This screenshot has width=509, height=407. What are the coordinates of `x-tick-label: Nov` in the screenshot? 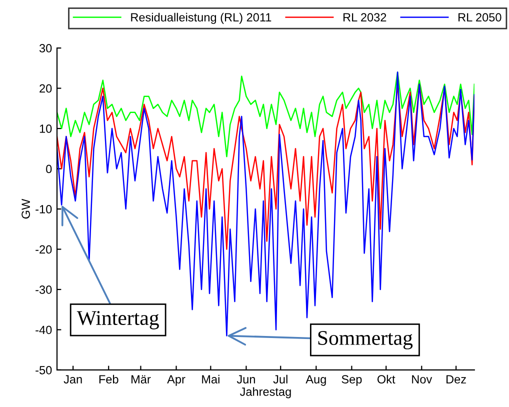 It's located at (422, 379).